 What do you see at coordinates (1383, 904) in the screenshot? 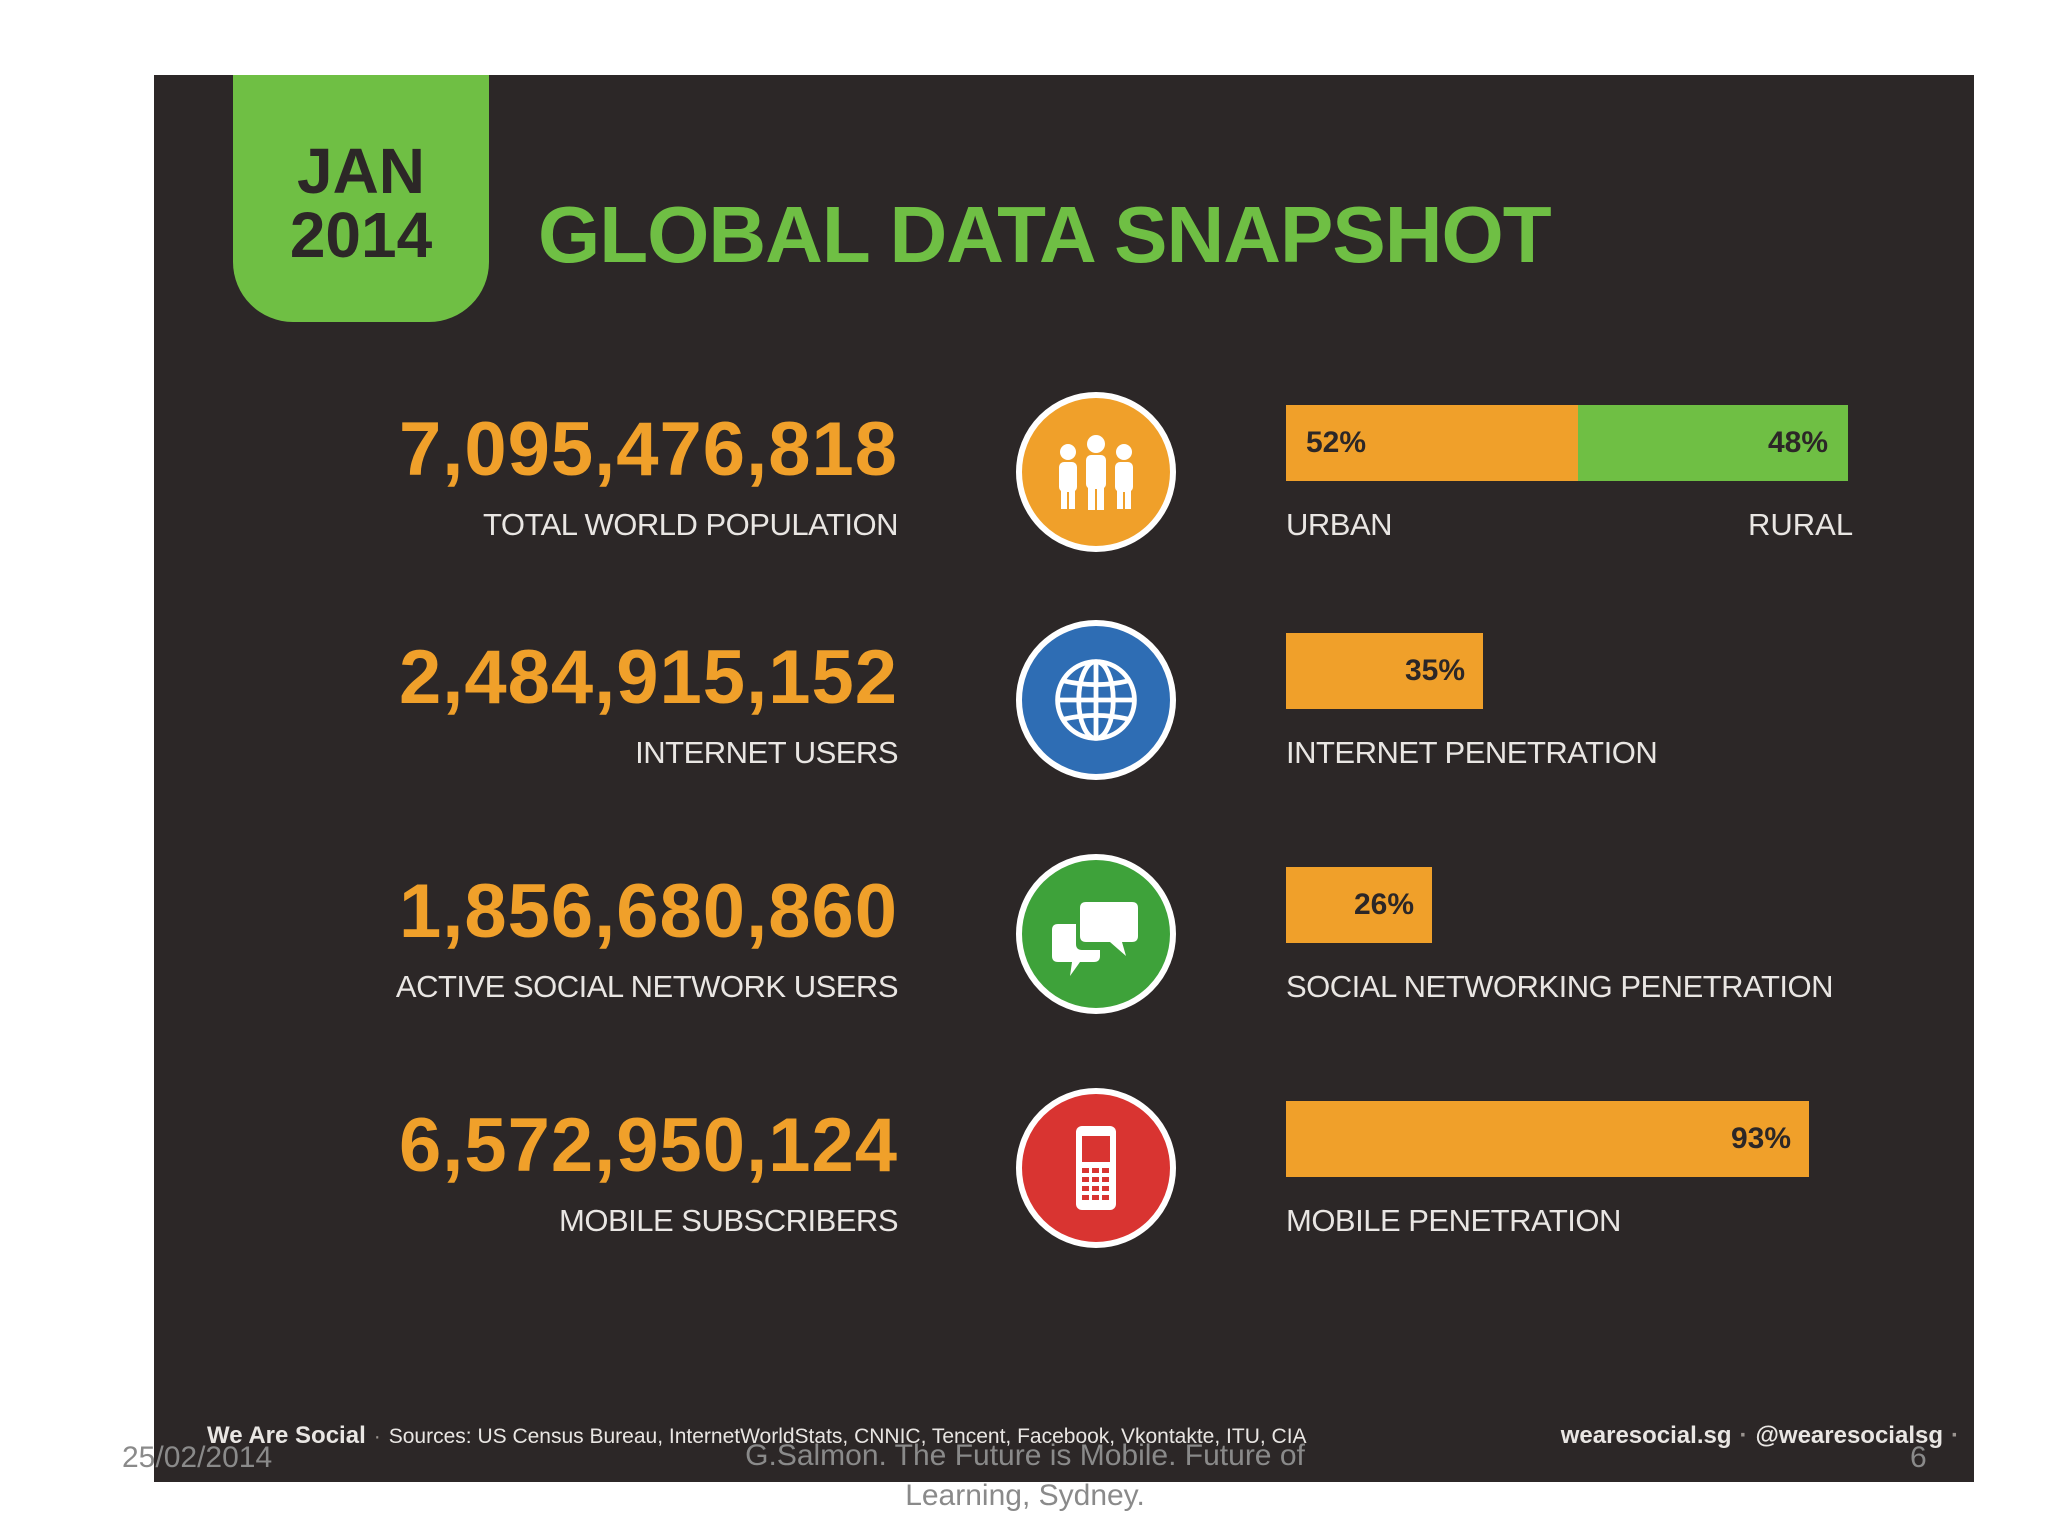
I see `social-pct: 26%` at bounding box center [1383, 904].